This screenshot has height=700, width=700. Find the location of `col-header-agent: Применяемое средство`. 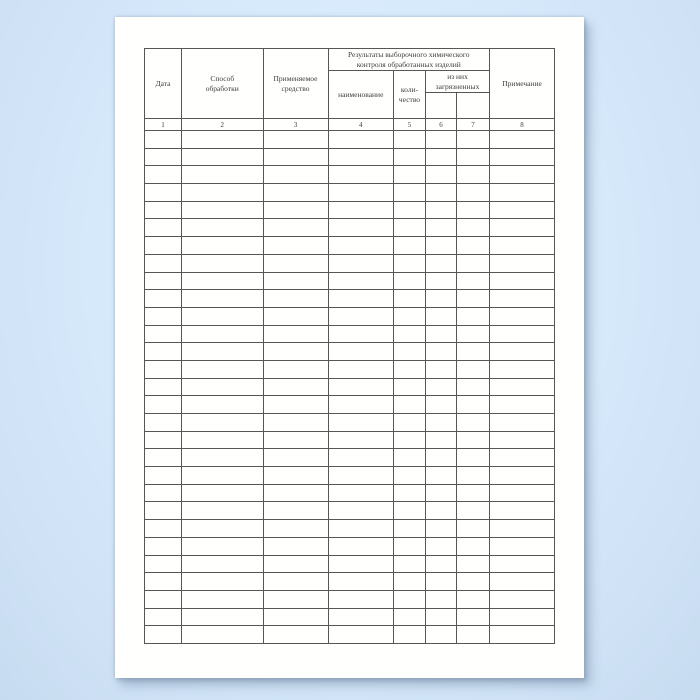

col-header-agent: Применяемое средство is located at coordinates (295, 83).